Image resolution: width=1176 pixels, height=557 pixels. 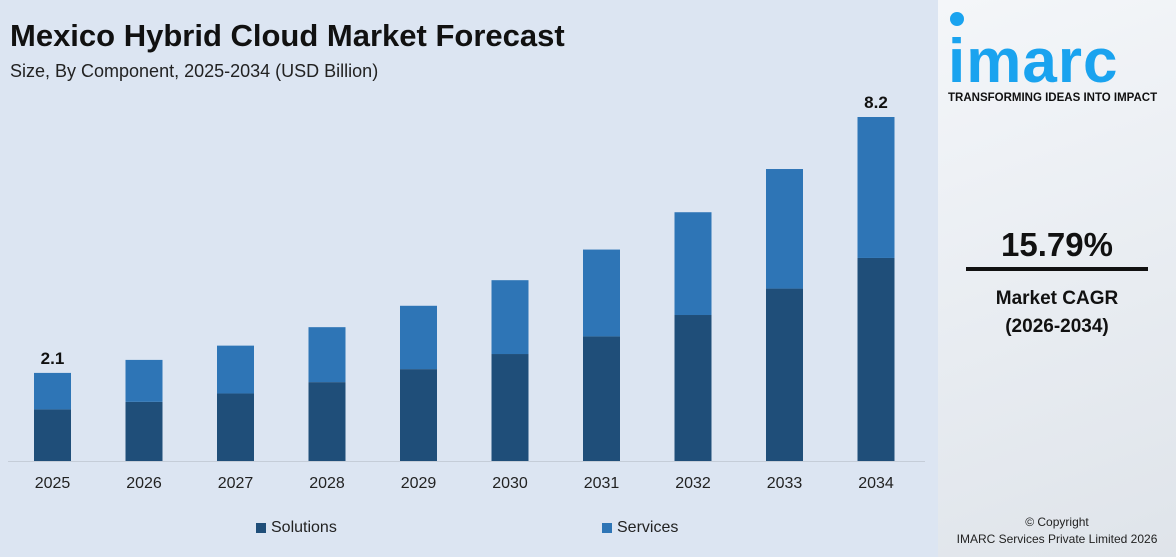 What do you see at coordinates (1053, 98) in the screenshot?
I see `tagline: TRANSFORMING IDEAS INTO IMPACT` at bounding box center [1053, 98].